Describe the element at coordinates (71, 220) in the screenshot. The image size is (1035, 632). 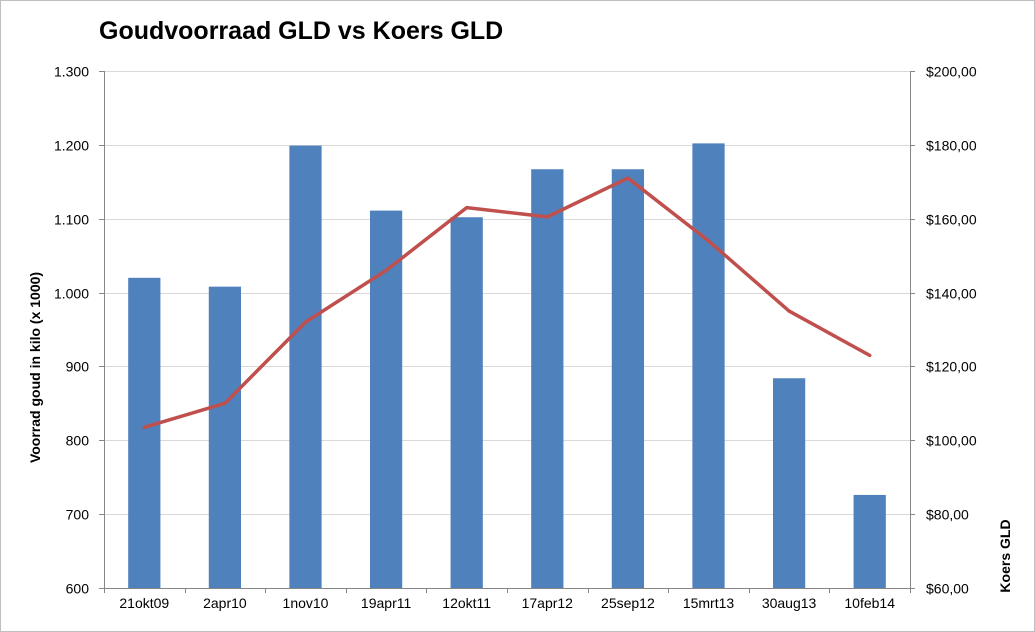
I see `y-tick-label: 1.100` at that location.